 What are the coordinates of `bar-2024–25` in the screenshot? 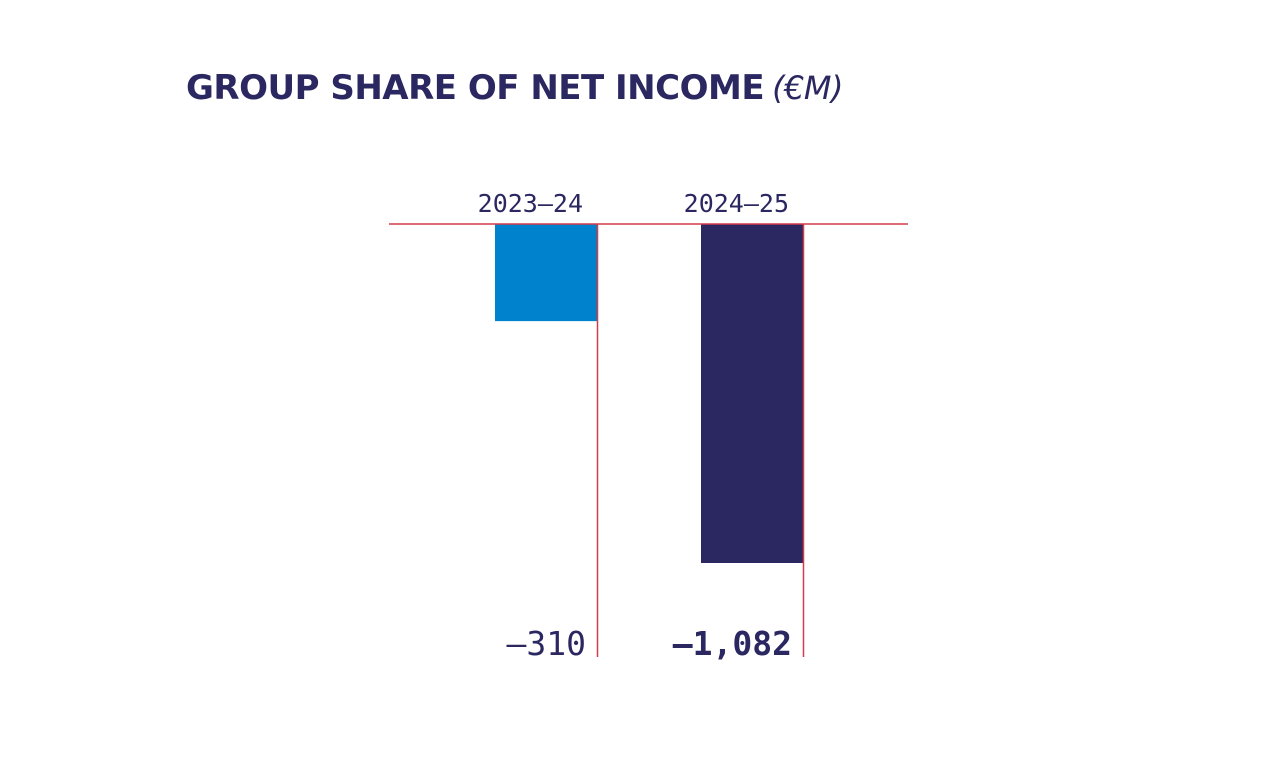 It's located at (752, 393).